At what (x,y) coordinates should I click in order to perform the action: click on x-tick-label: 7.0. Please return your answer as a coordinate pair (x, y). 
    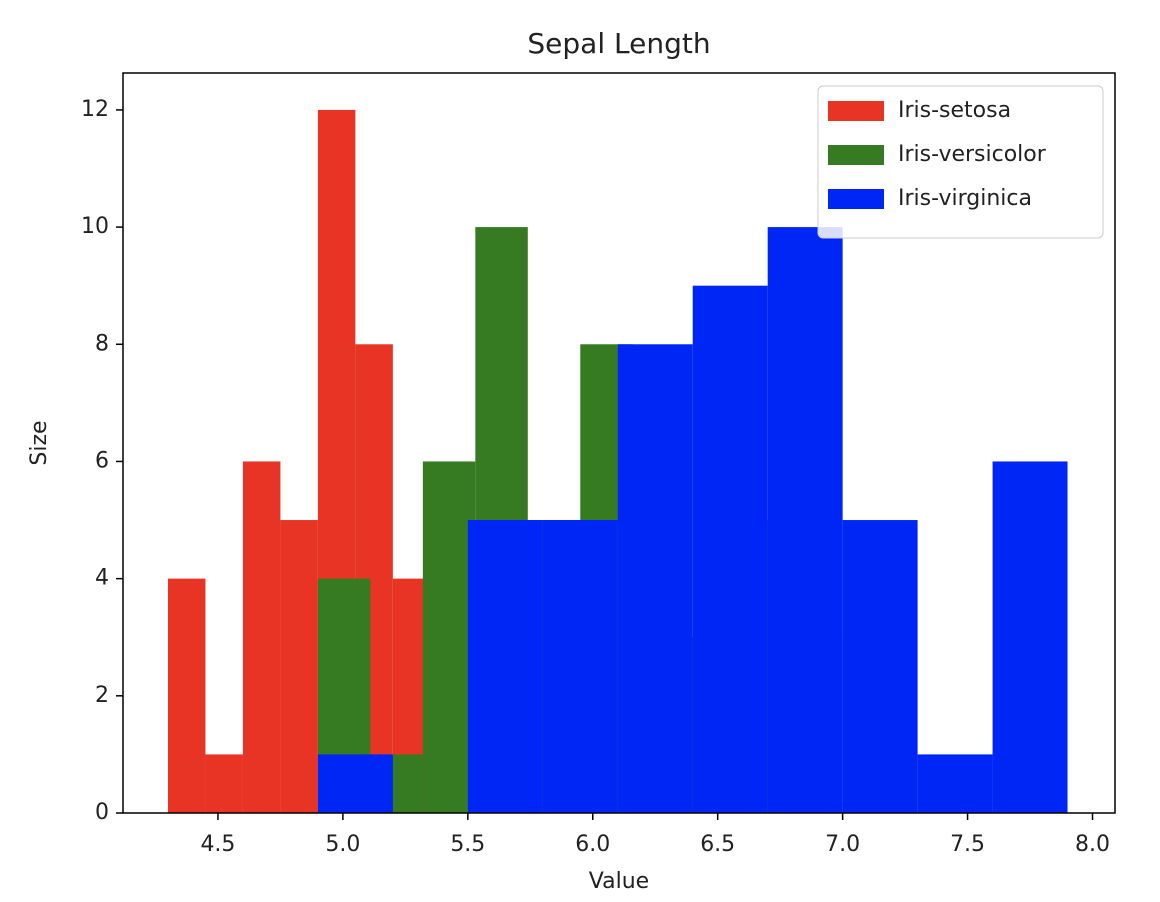
    Looking at the image, I should click on (842, 844).